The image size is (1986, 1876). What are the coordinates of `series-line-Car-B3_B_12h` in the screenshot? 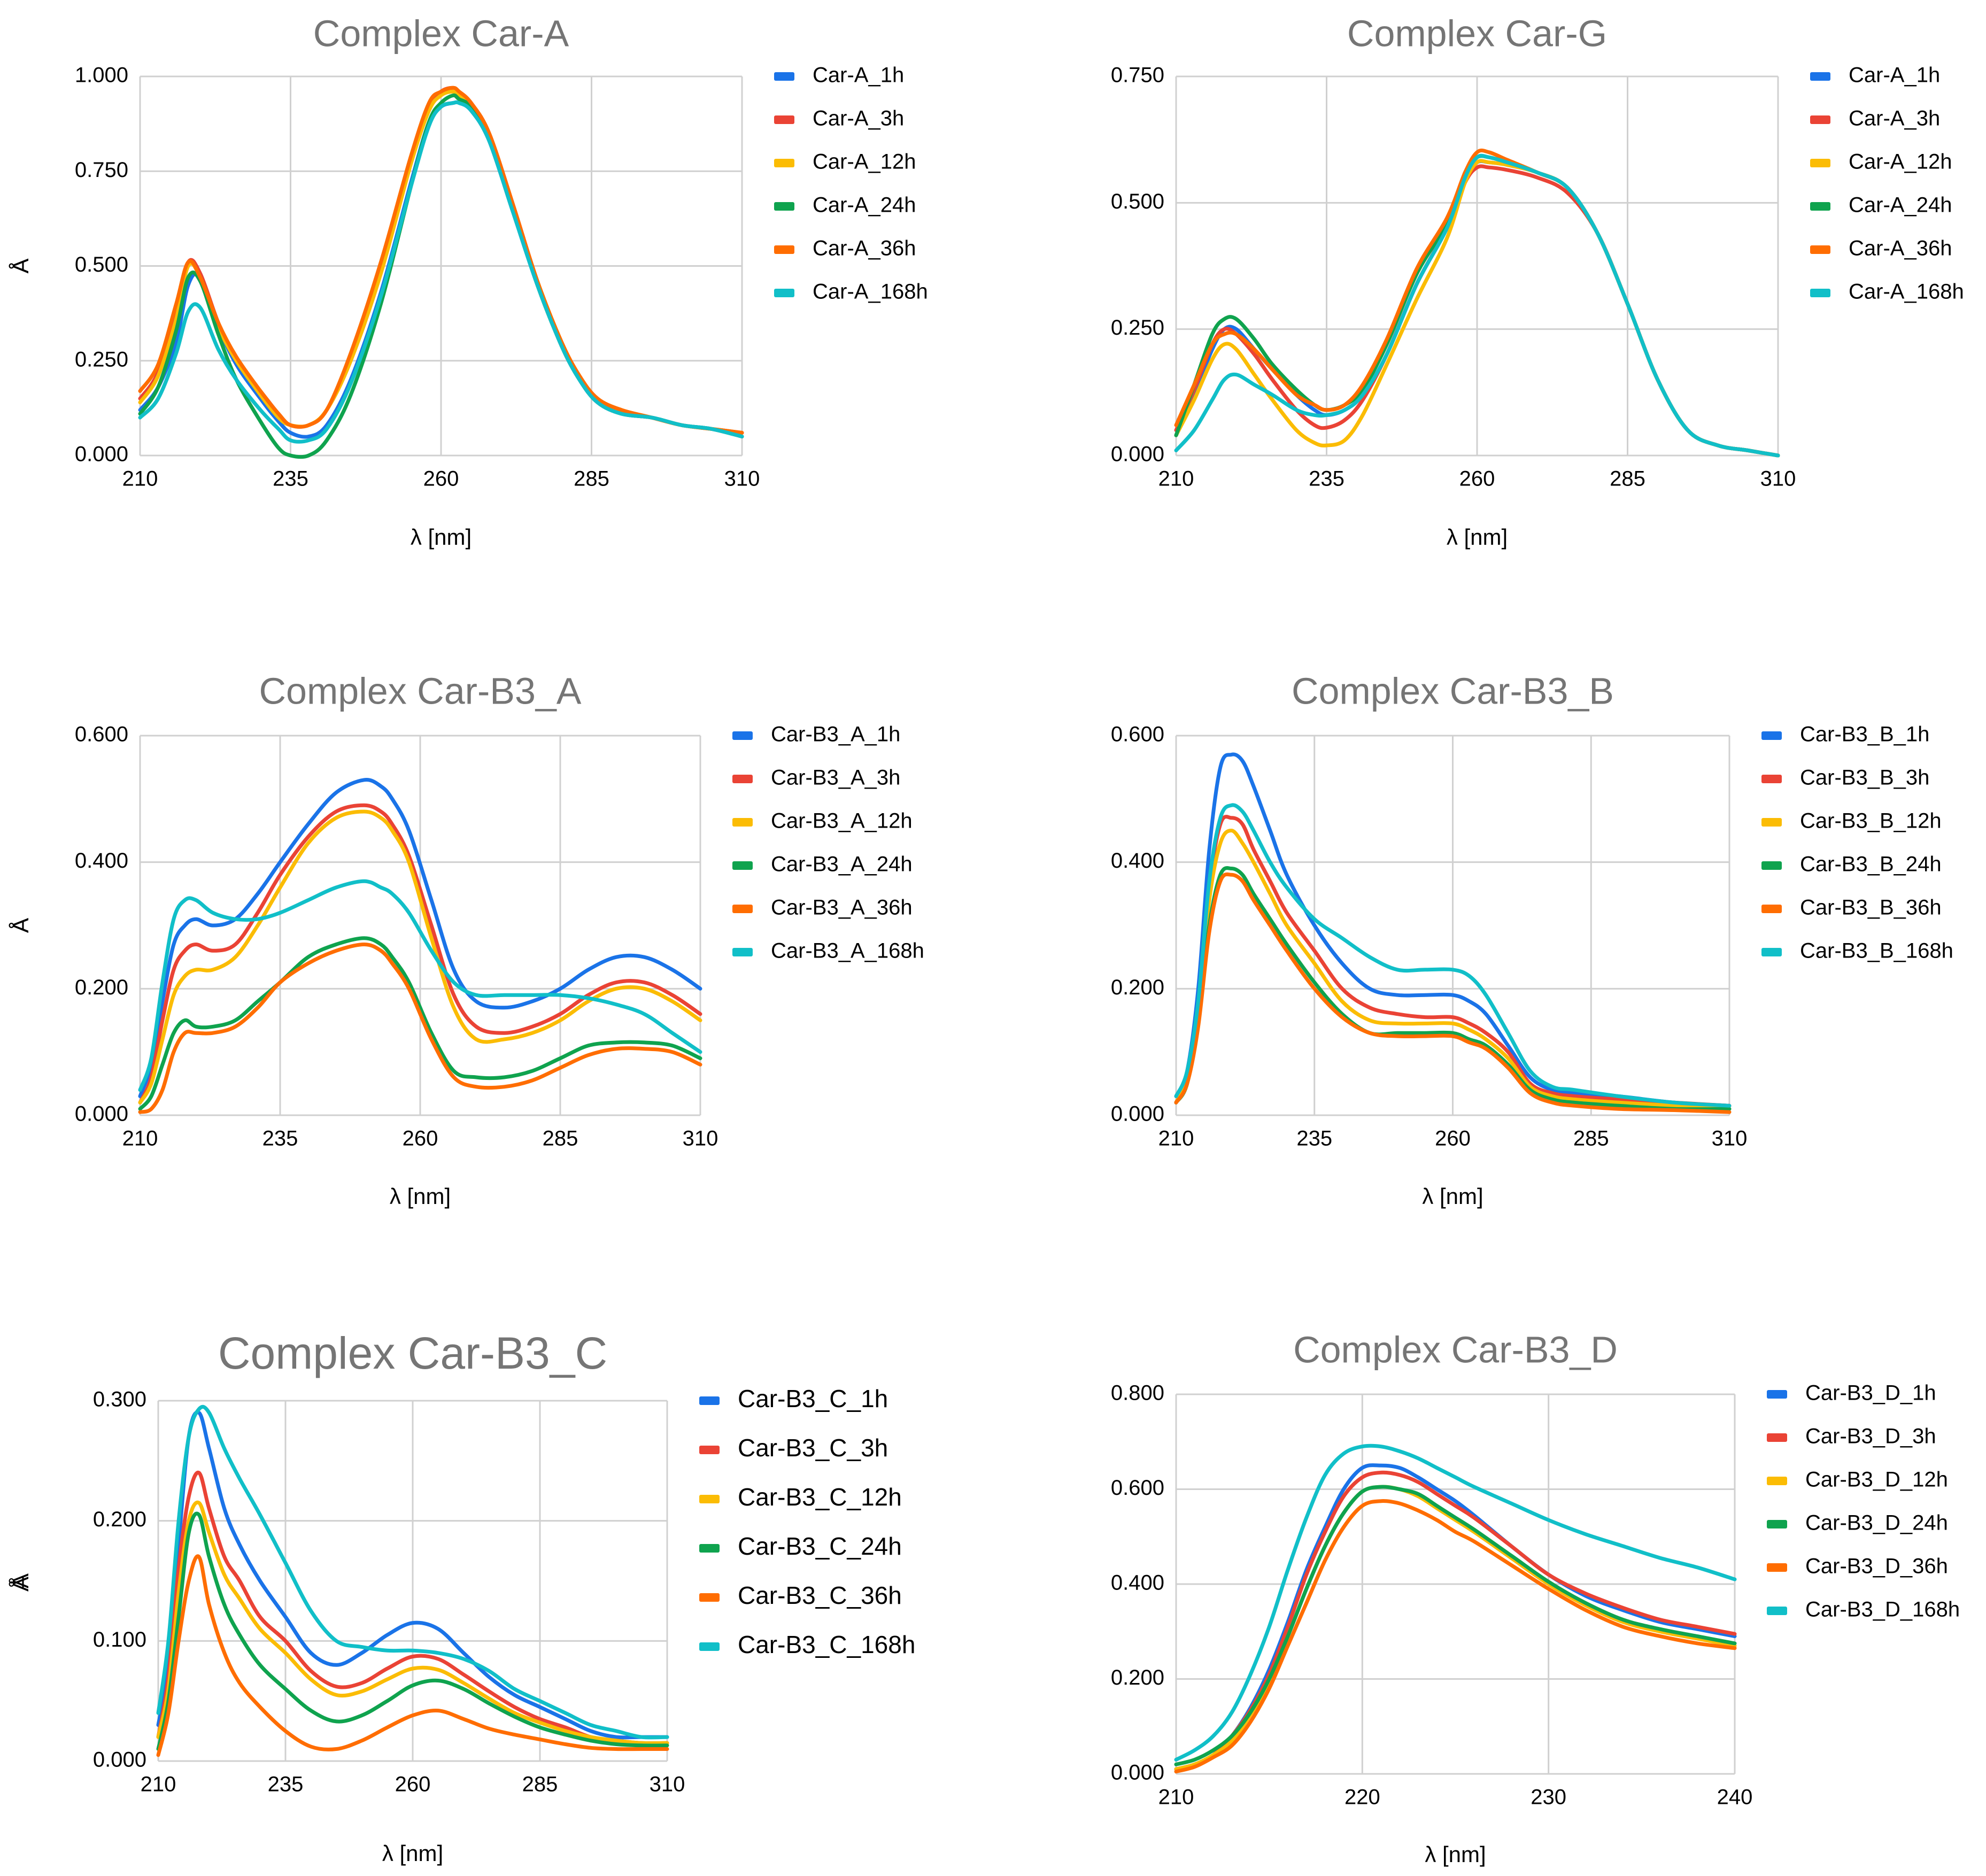 It's located at (1453, 970).